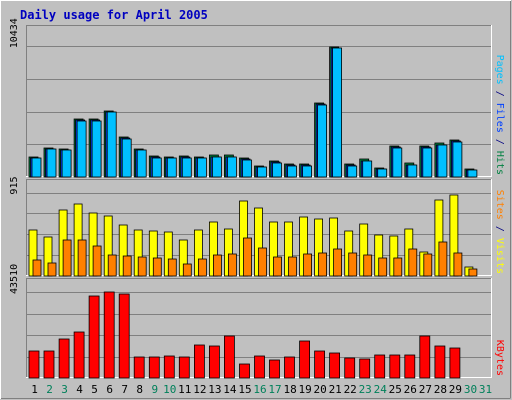  I want to click on x-tick-label-7: 7, so click(124, 389).